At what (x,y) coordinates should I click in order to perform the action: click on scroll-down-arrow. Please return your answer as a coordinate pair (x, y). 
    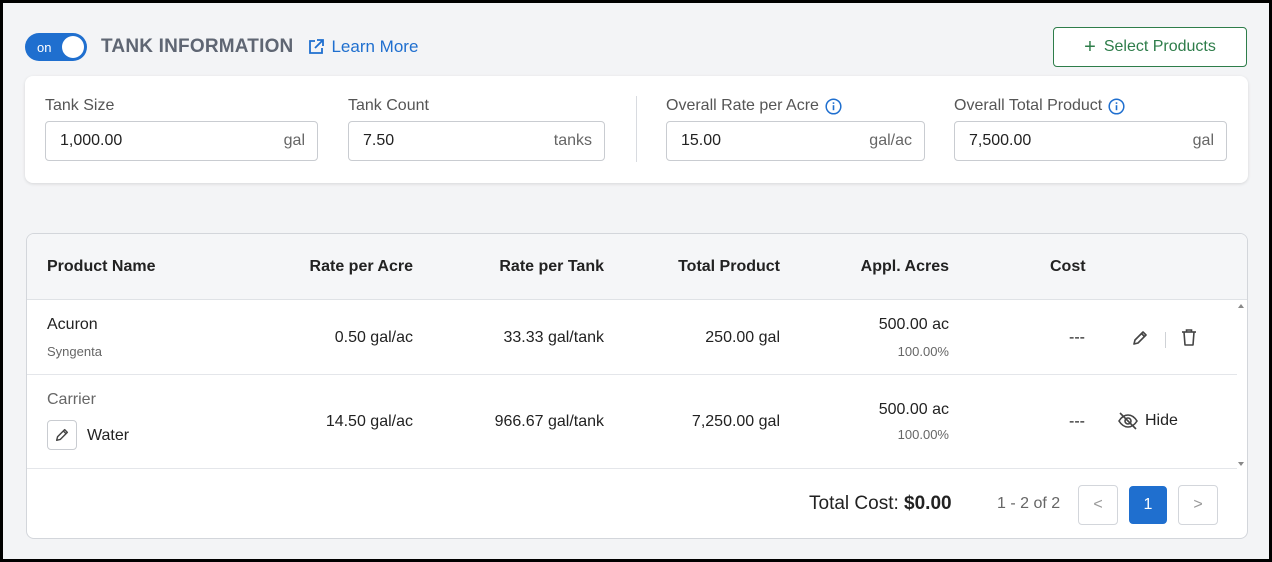
    Looking at the image, I should click on (1241, 464).